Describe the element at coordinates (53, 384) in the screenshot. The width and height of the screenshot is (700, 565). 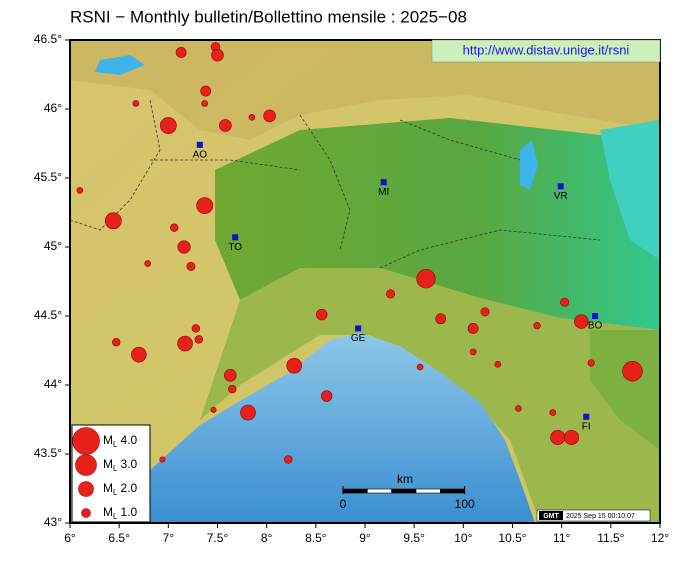
I see `y-tick-label: 44°` at that location.